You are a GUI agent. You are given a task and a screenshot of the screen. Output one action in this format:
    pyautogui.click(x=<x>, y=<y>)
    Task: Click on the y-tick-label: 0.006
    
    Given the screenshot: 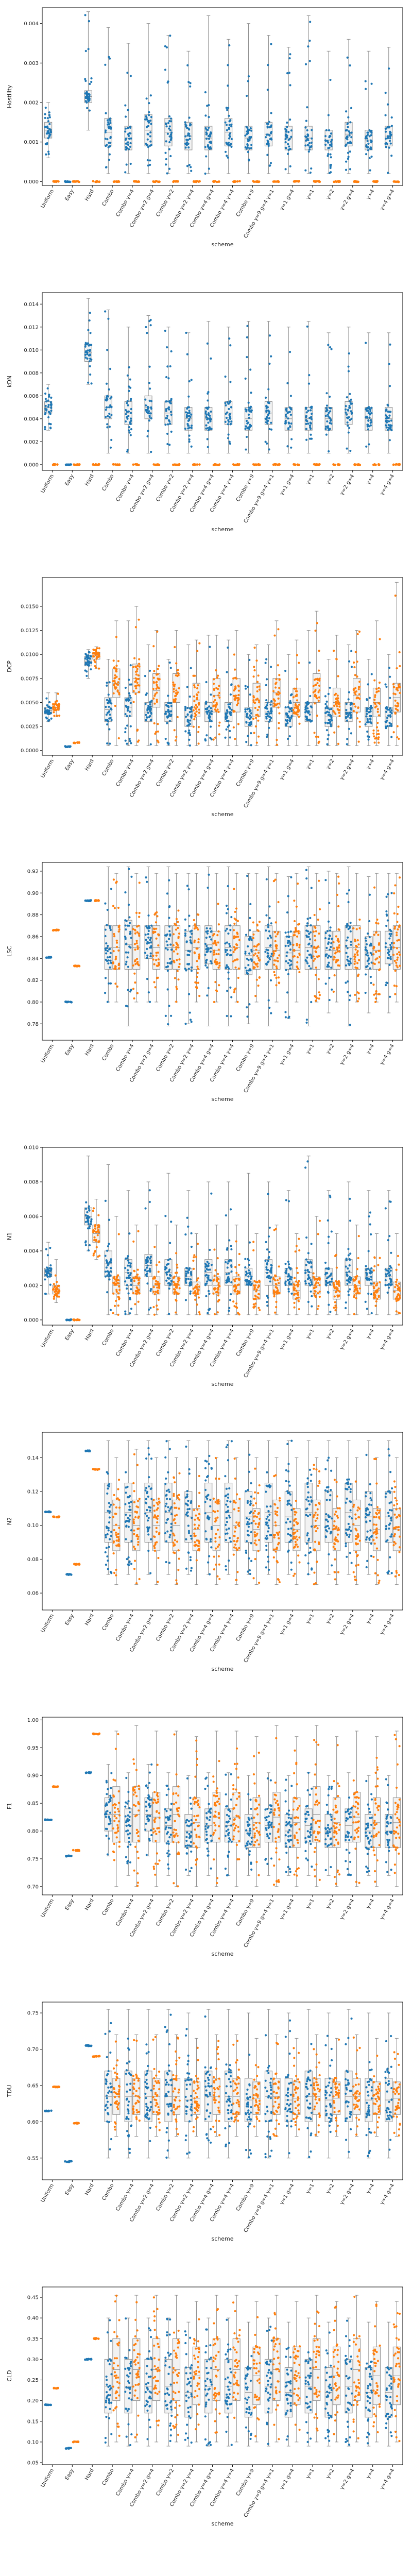 What is the action you would take?
    pyautogui.click(x=32, y=396)
    